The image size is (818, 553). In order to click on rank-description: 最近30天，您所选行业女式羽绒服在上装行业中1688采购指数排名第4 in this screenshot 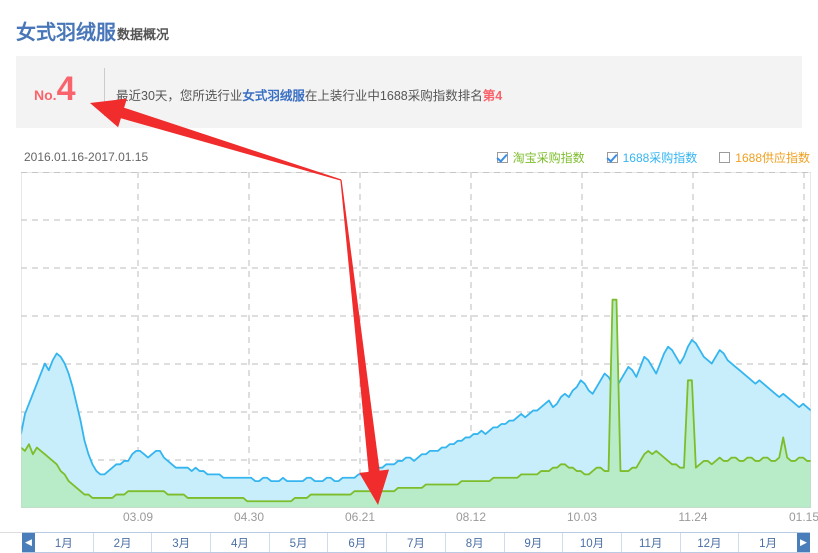, I will do `click(309, 94)`.